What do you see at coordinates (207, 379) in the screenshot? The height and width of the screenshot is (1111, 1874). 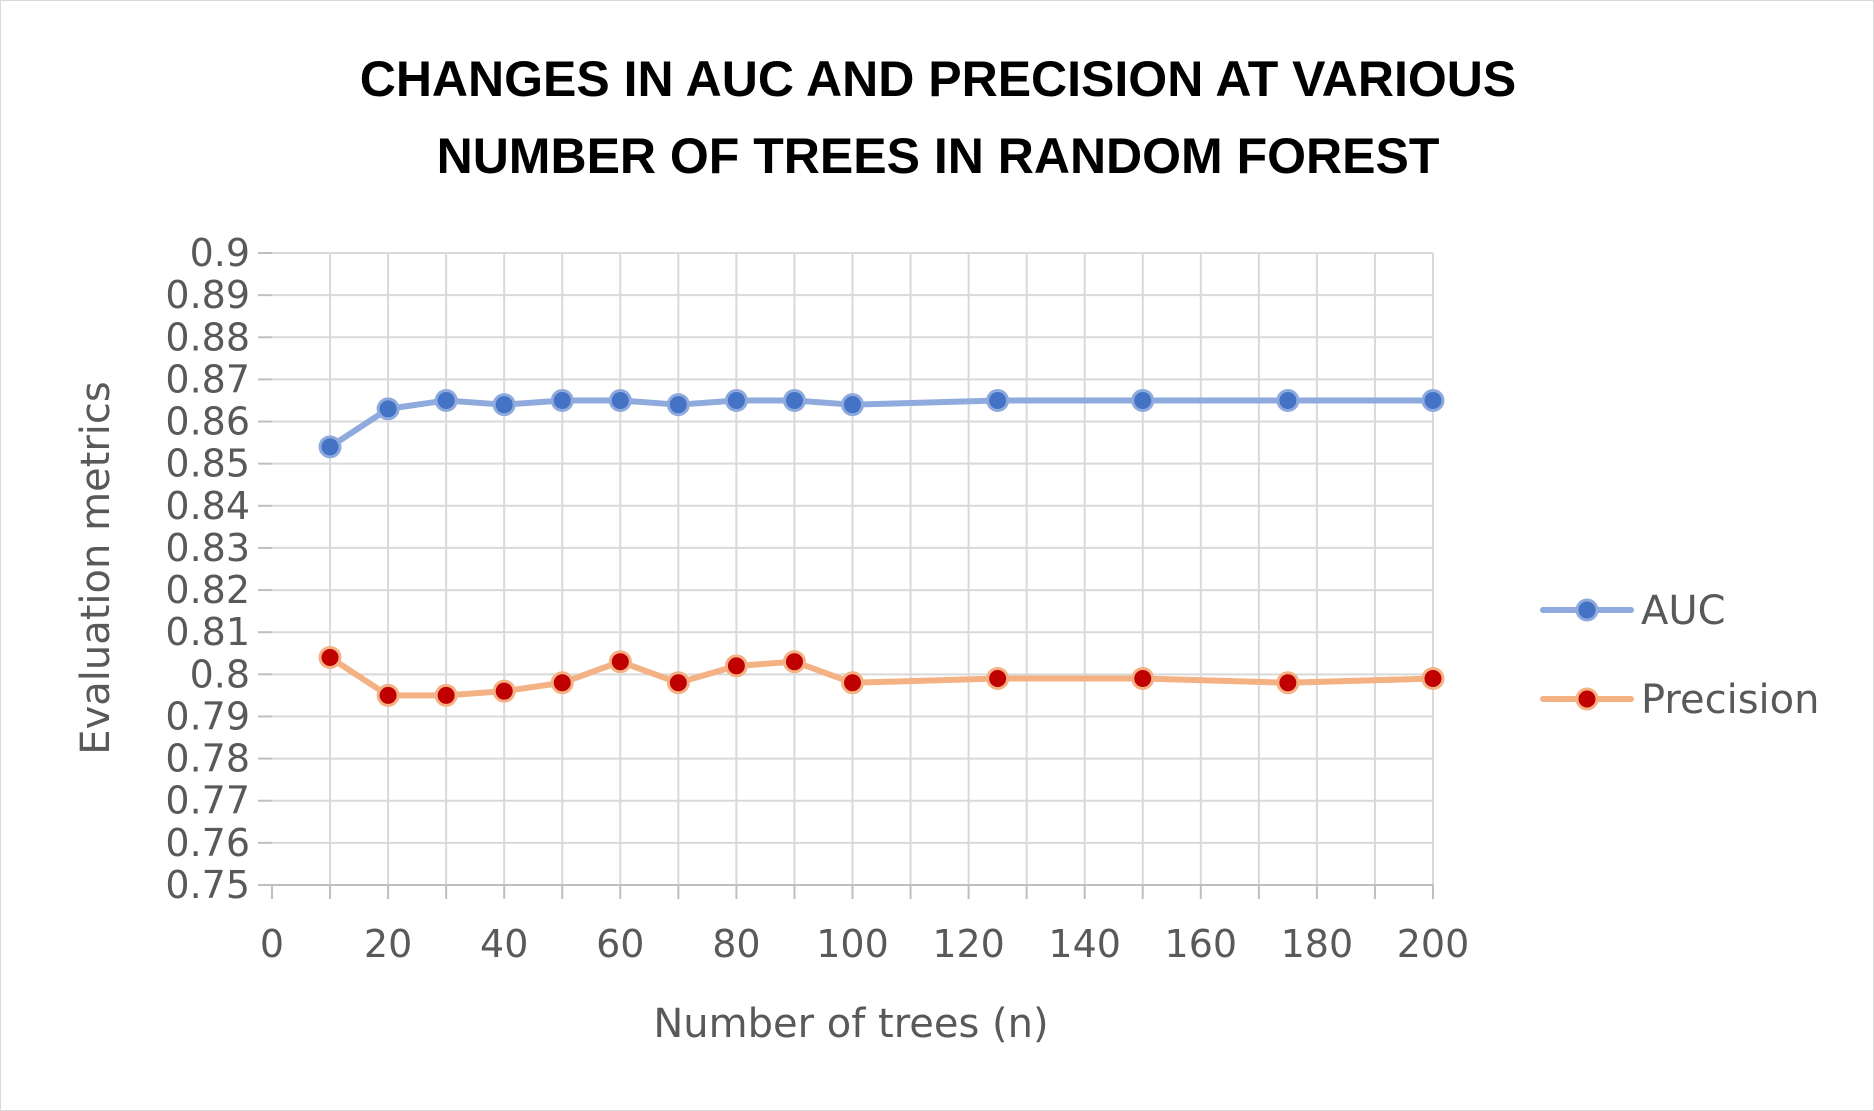 I see `y-tick-label: 0.87` at bounding box center [207, 379].